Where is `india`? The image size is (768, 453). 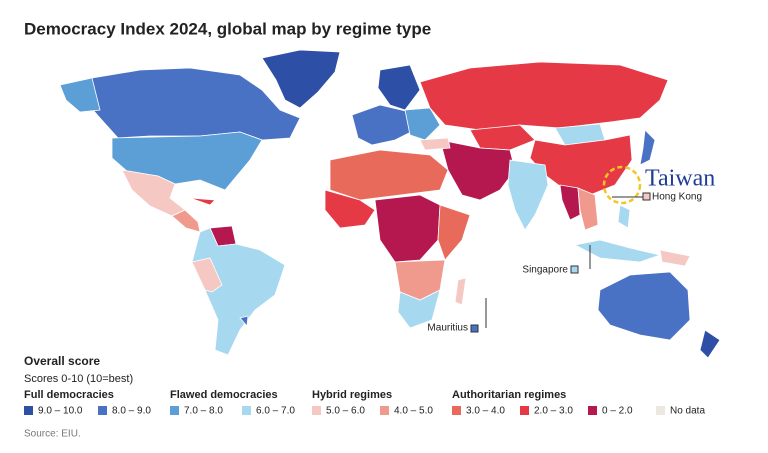
india is located at coordinates (528, 195).